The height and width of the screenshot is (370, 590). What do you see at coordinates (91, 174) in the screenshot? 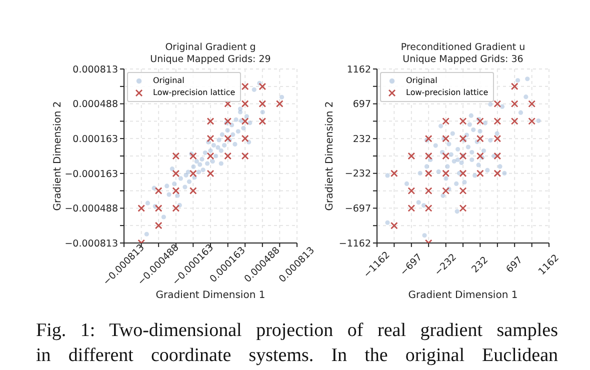
I see `y-tick-label: −0.000163` at bounding box center [91, 174].